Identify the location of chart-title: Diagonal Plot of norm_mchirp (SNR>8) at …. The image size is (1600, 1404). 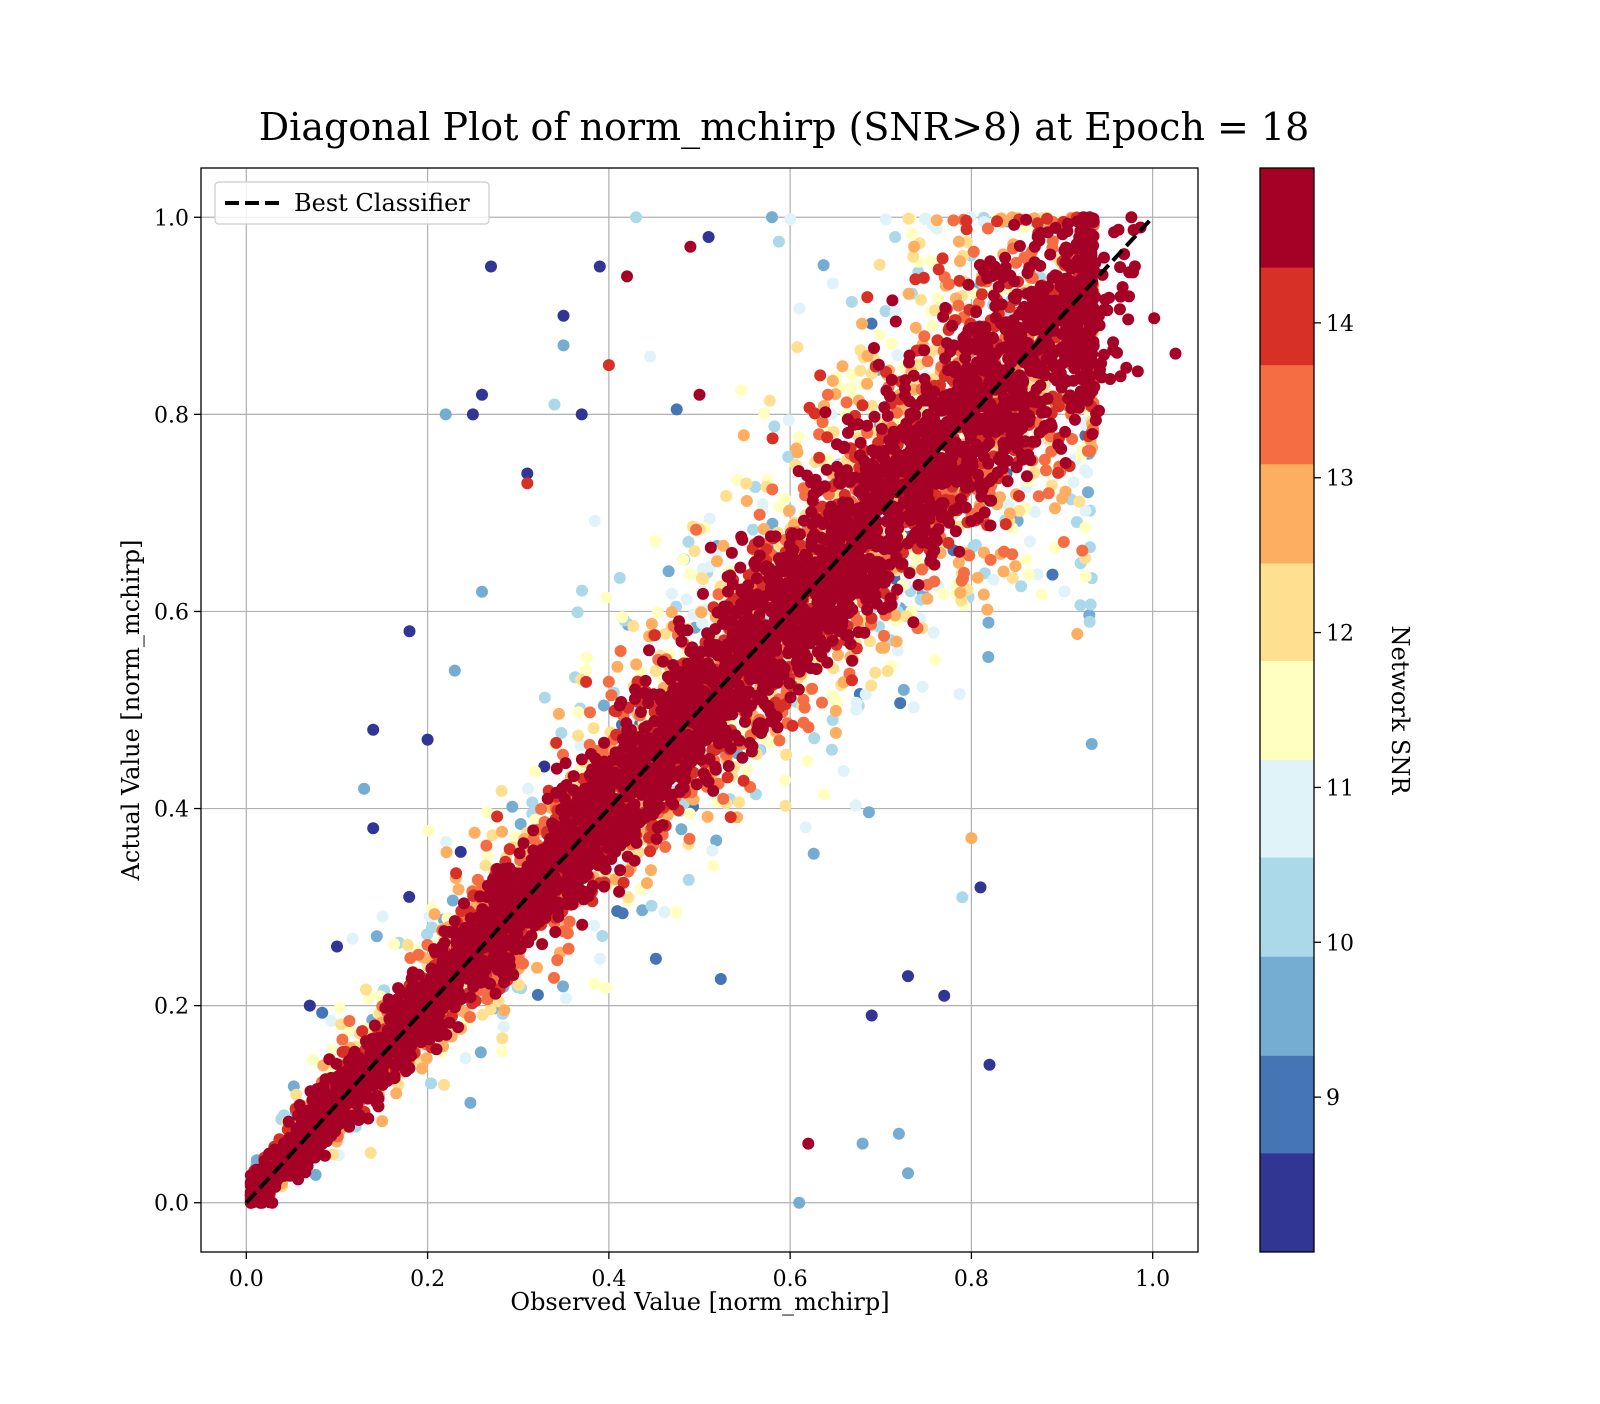
(784, 127).